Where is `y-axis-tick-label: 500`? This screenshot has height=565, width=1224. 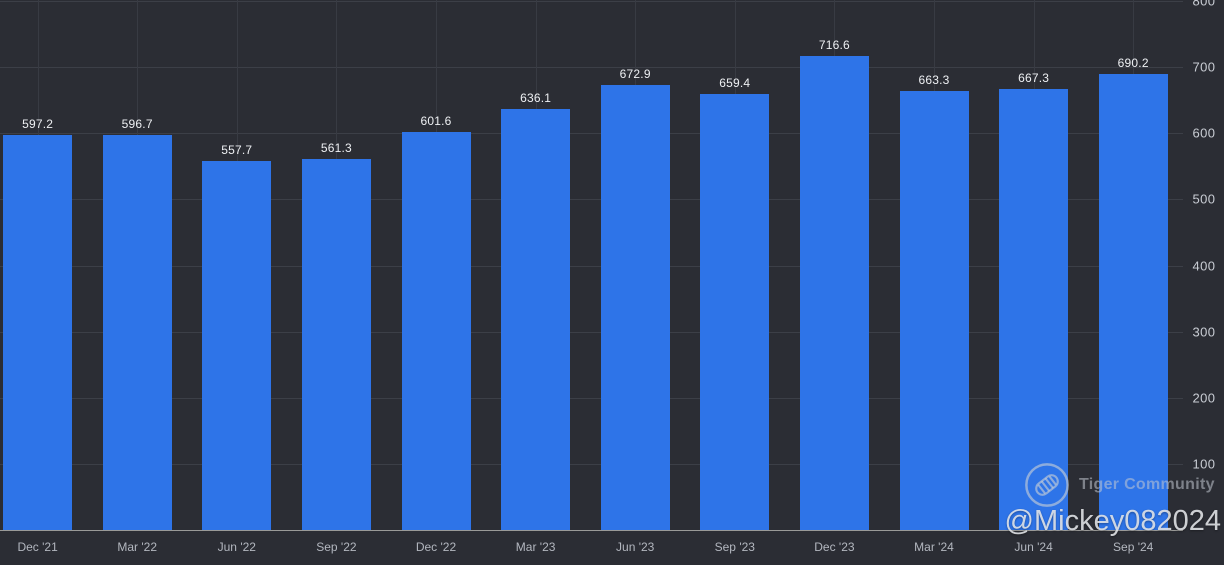 y-axis-tick-label: 500 is located at coordinates (1204, 199).